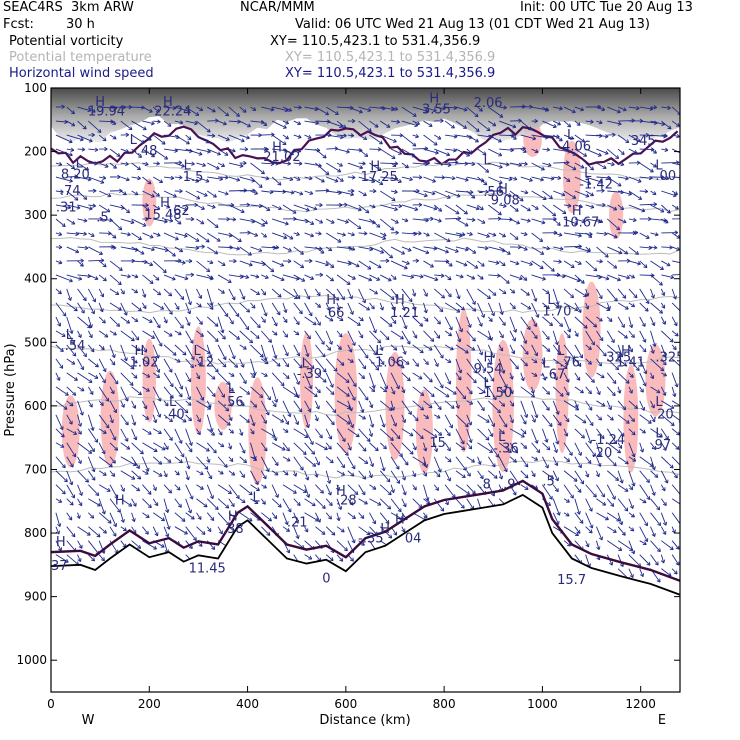 The width and height of the screenshot is (740, 740). I want to click on stratosphere-band, so click(365, 116).